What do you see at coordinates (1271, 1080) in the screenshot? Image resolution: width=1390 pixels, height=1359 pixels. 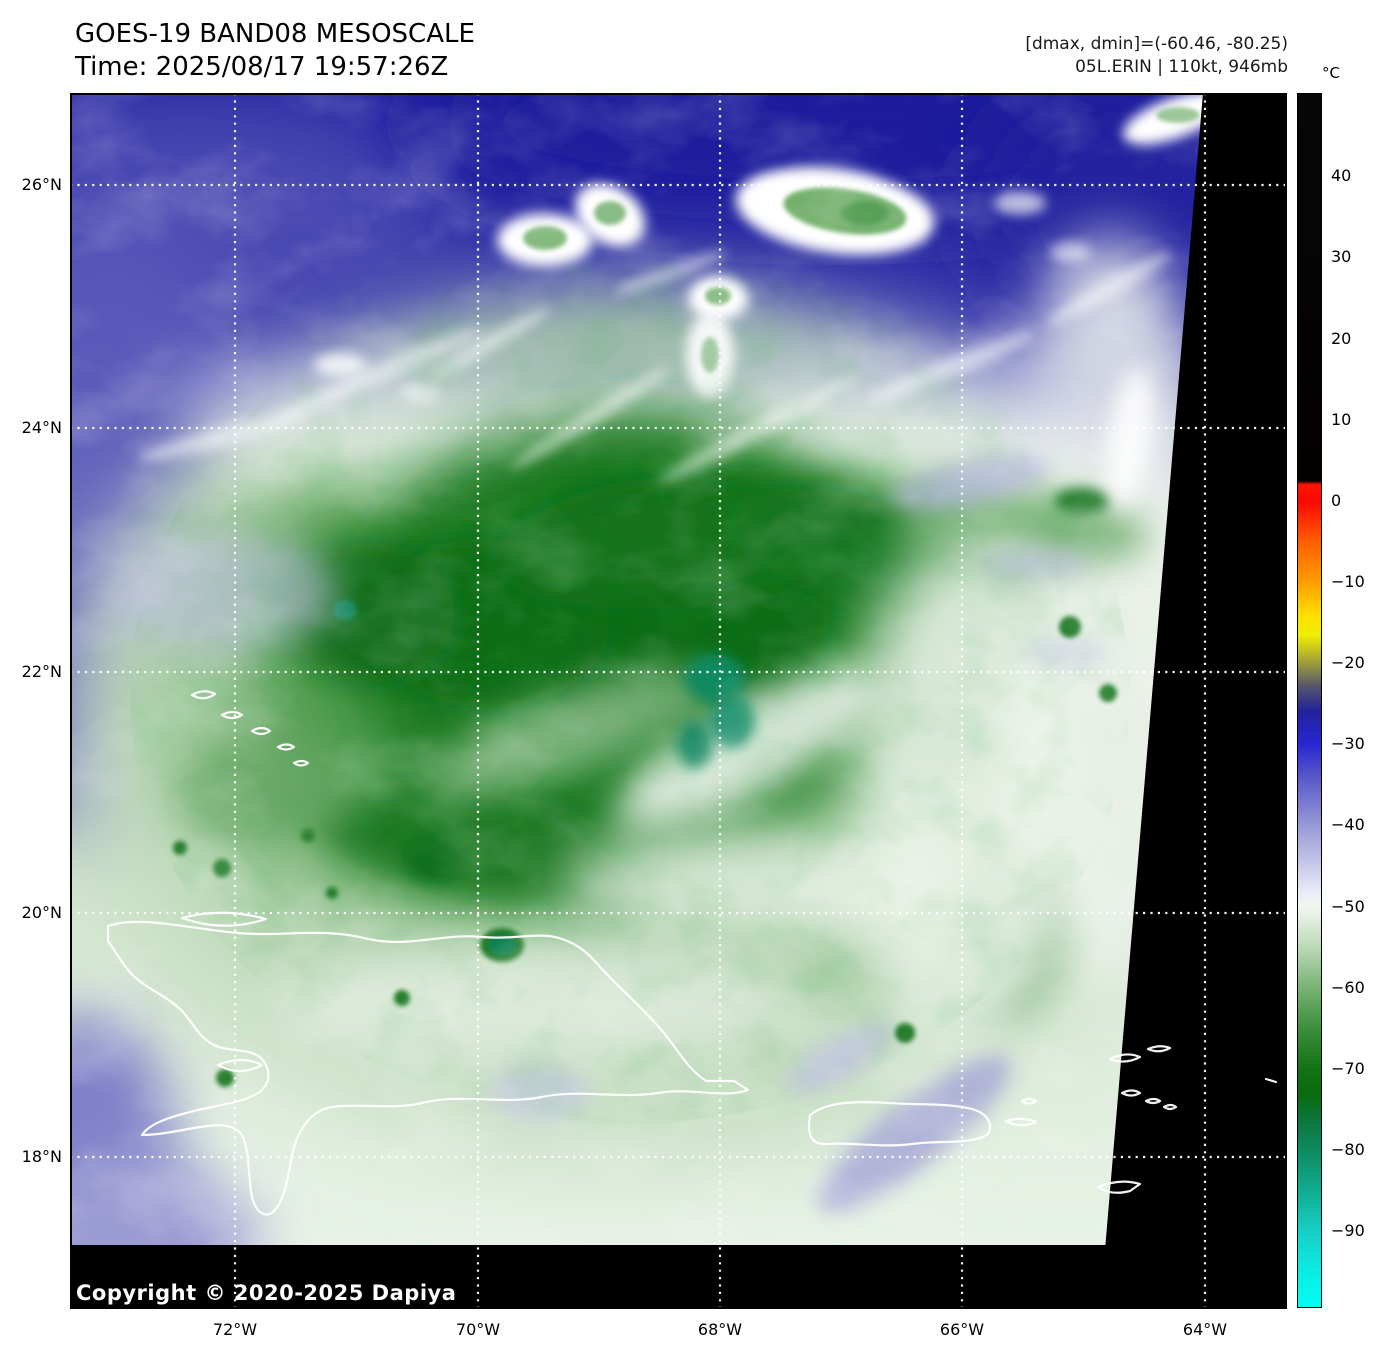 I see `small-island-dash` at bounding box center [1271, 1080].